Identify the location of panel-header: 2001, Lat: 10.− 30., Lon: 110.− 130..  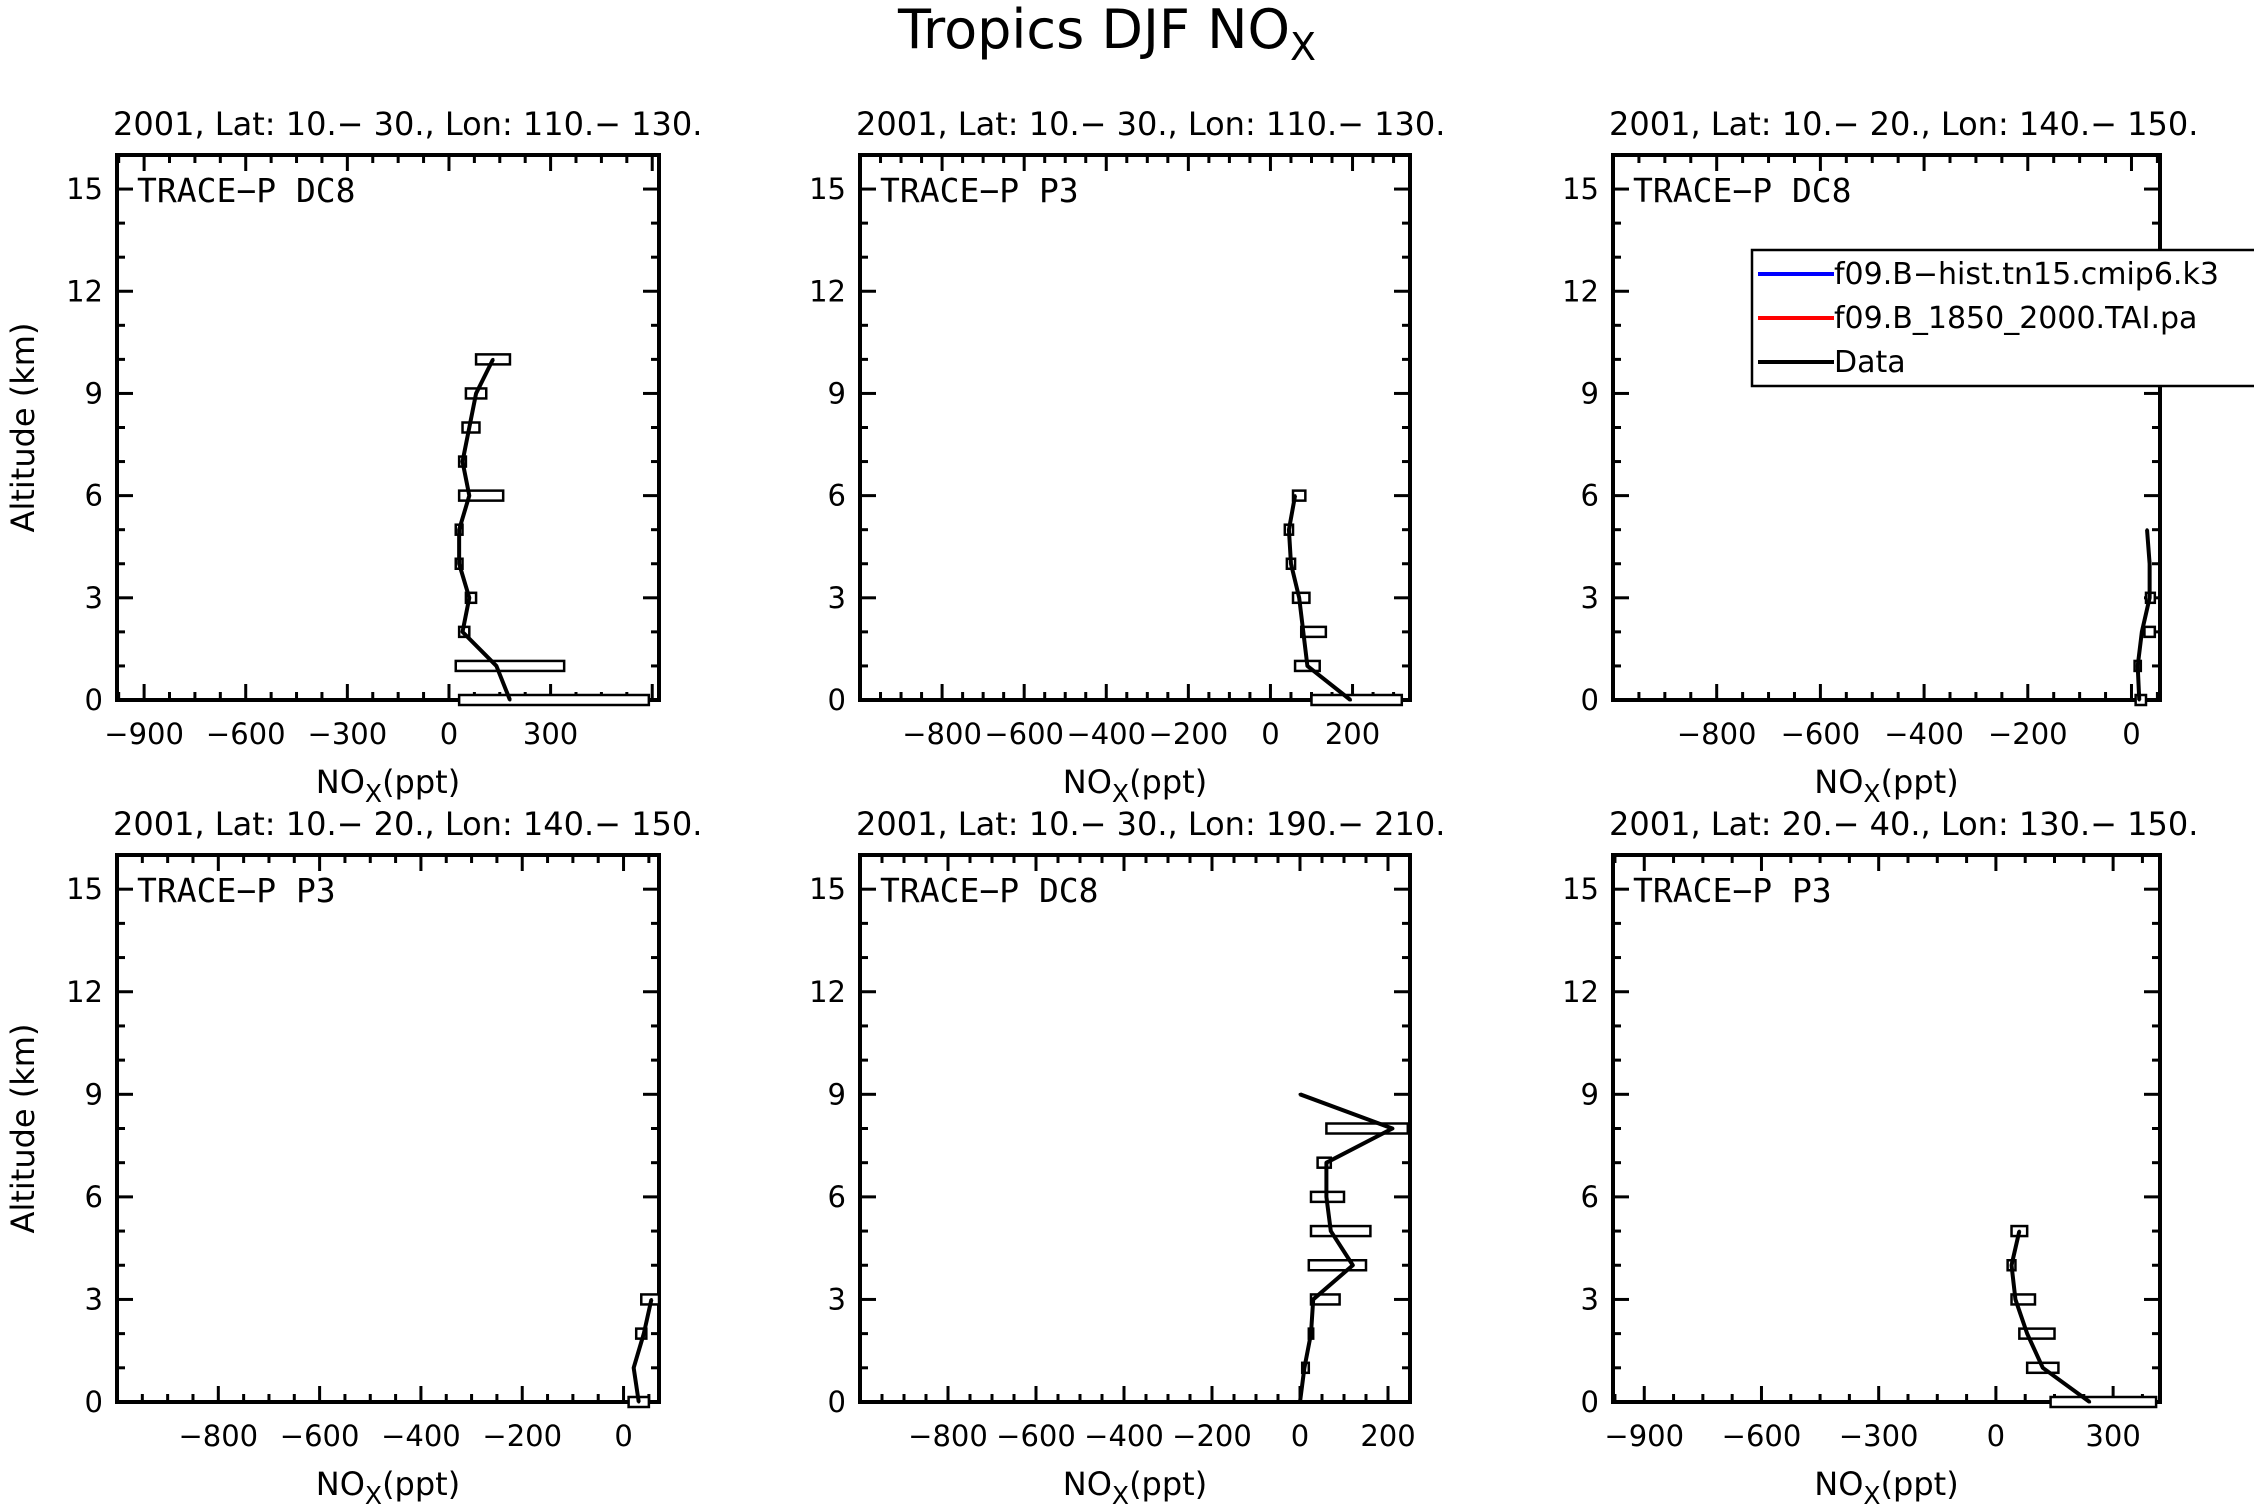
(1150, 124).